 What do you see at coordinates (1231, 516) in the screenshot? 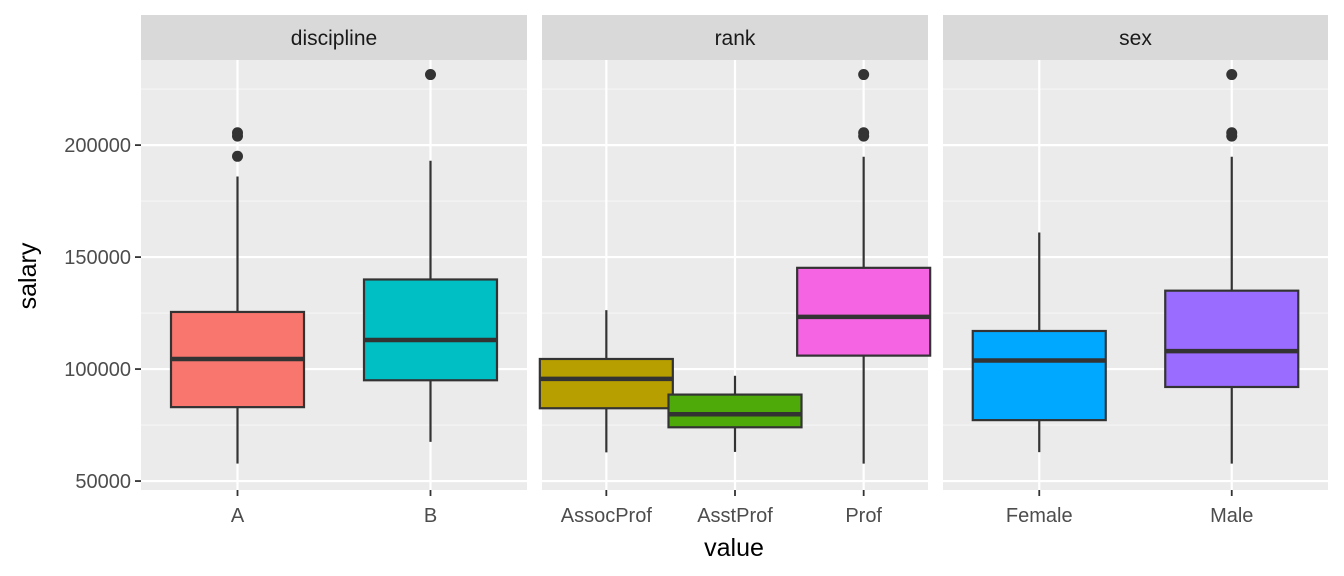
I see `x-tick-label: Male` at bounding box center [1231, 516].